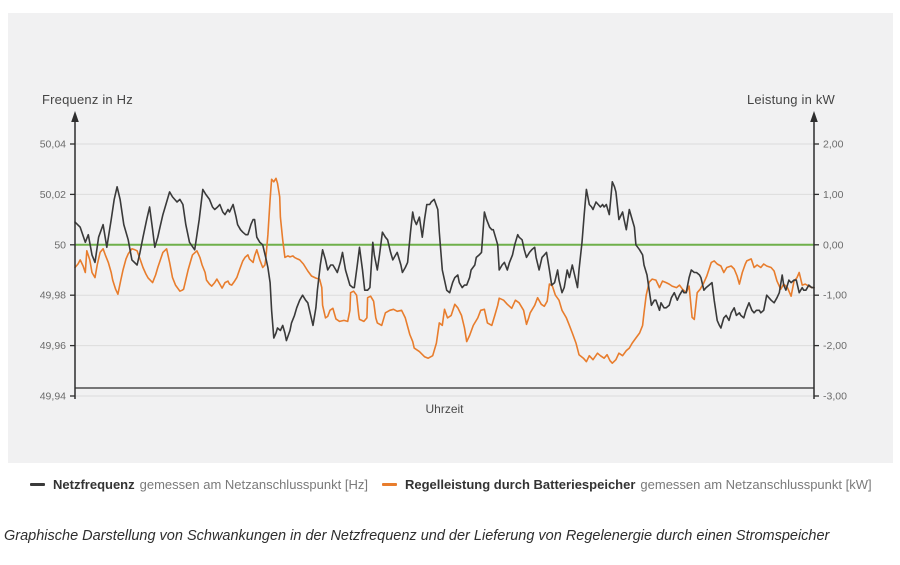 The width and height of the screenshot is (900, 565). Describe the element at coordinates (53, 346) in the screenshot. I see `y-tick-label-left: 49,96` at that location.